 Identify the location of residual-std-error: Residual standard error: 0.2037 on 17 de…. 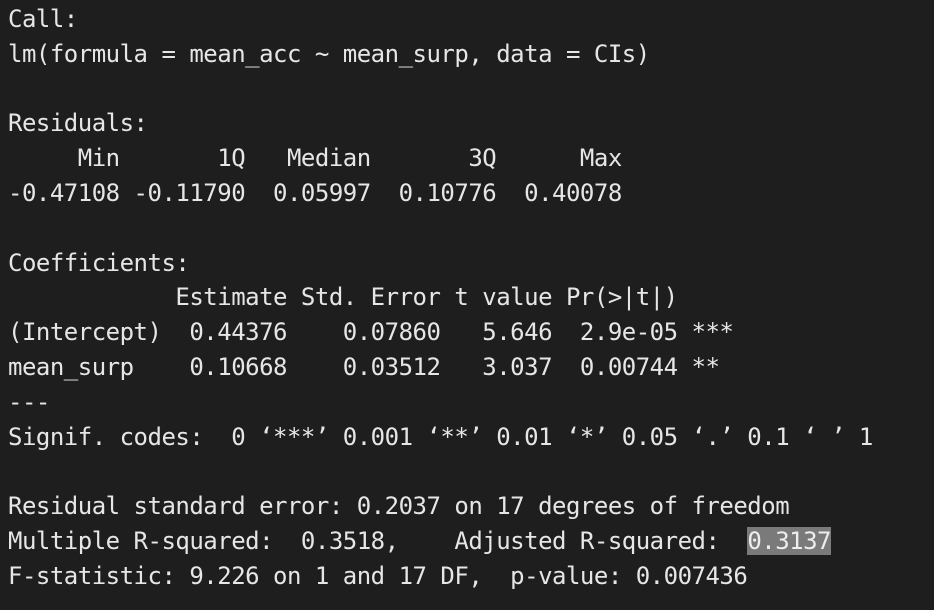
(399, 506).